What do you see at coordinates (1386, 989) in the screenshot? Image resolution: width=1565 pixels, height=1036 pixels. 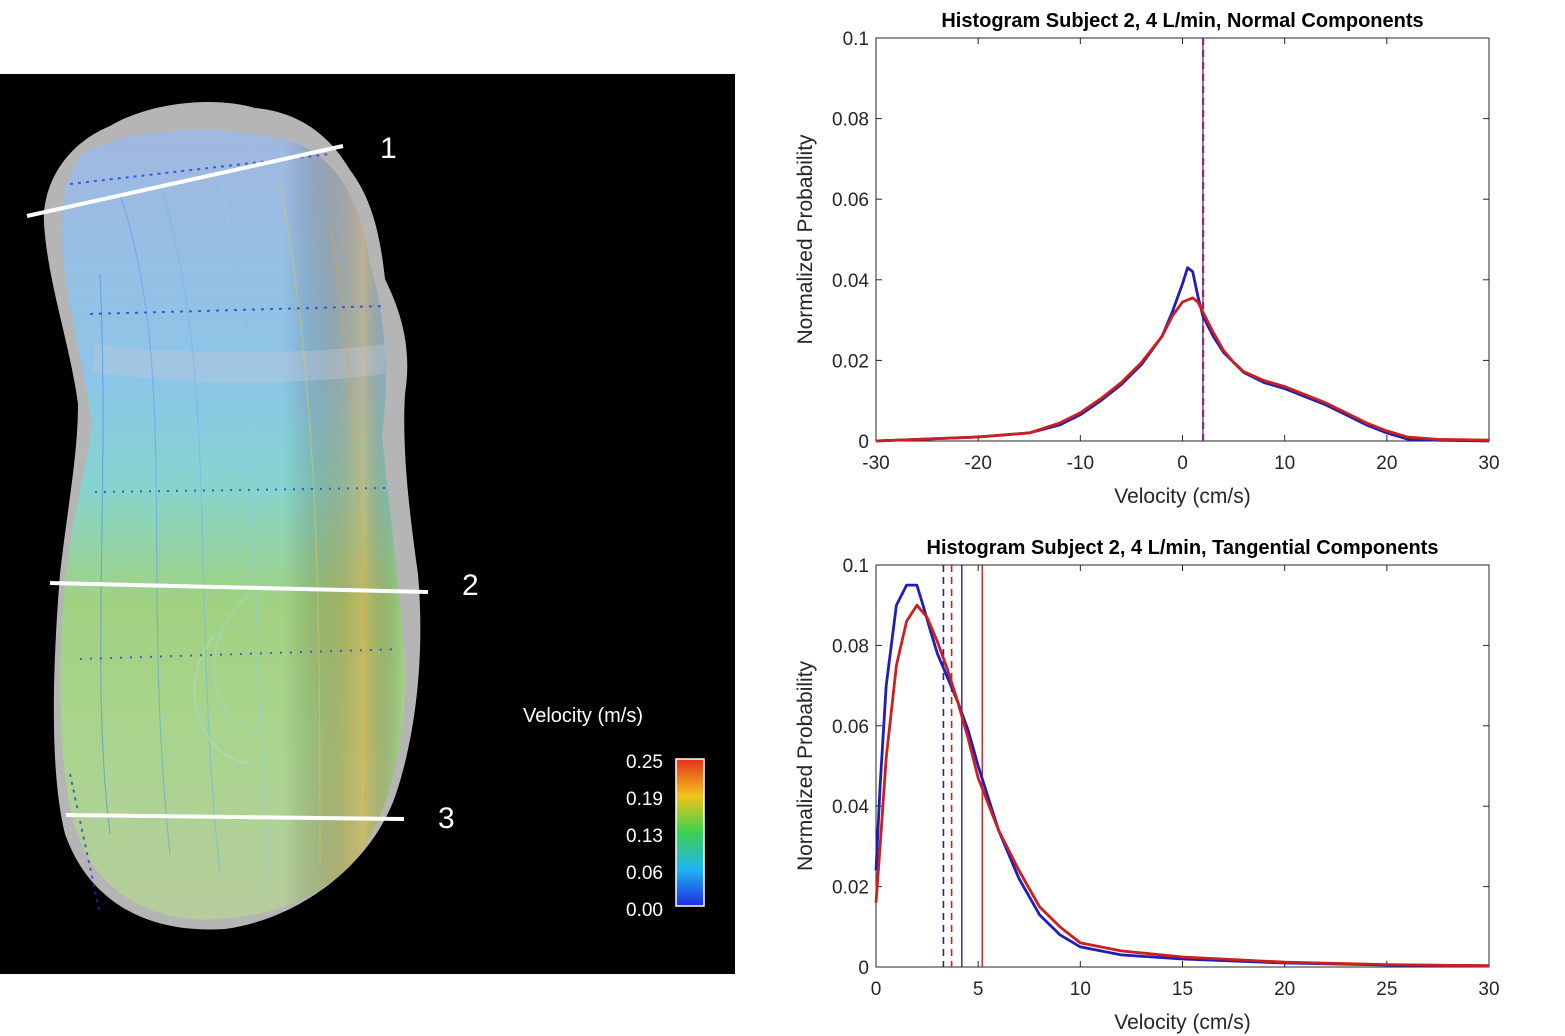 I see `x-tick-label: 25` at bounding box center [1386, 989].